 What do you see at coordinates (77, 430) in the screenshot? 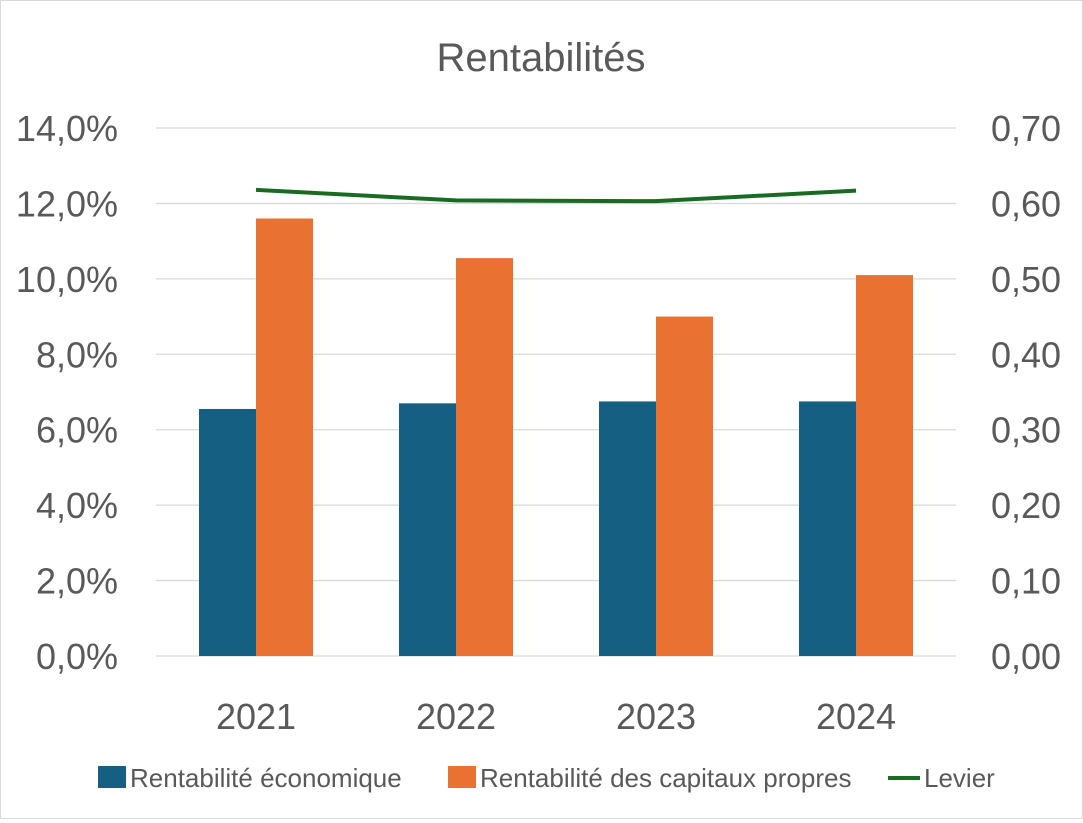
I see `left-tick-label: 6,0%` at bounding box center [77, 430].